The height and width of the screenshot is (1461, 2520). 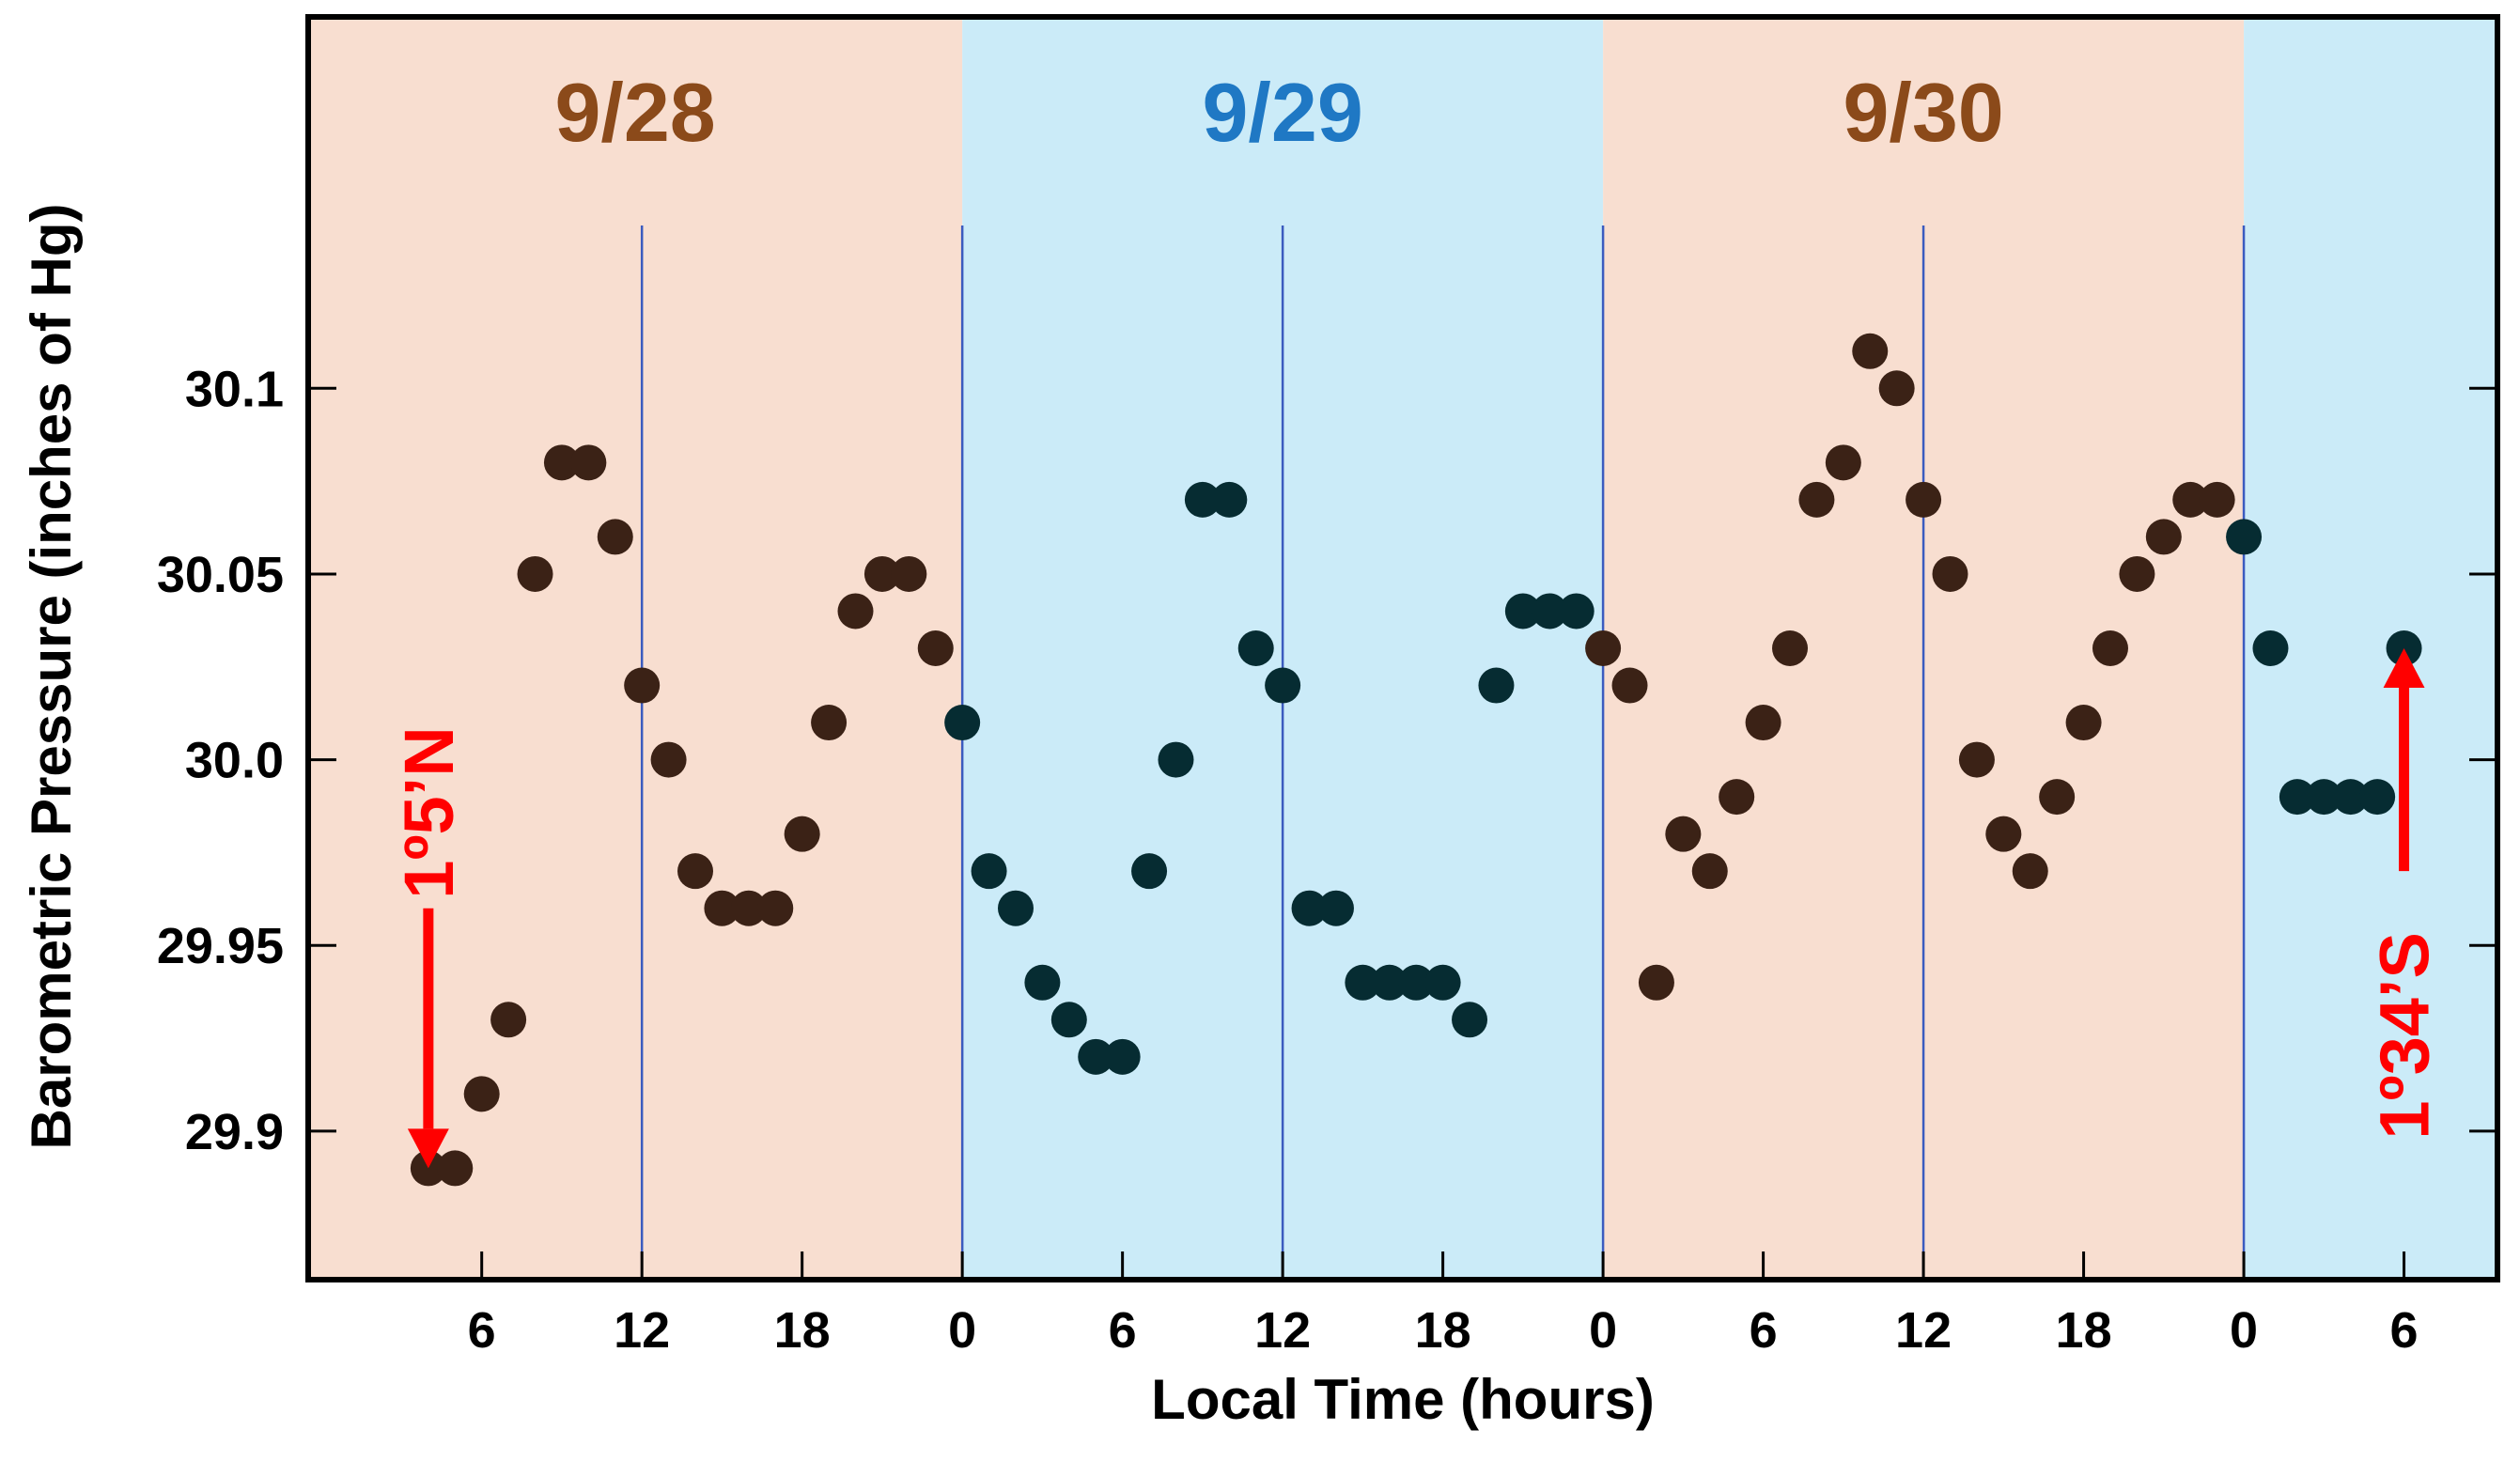 What do you see at coordinates (2405, 1035) in the screenshot?
I see `latitude-label: 1º34’S` at bounding box center [2405, 1035].